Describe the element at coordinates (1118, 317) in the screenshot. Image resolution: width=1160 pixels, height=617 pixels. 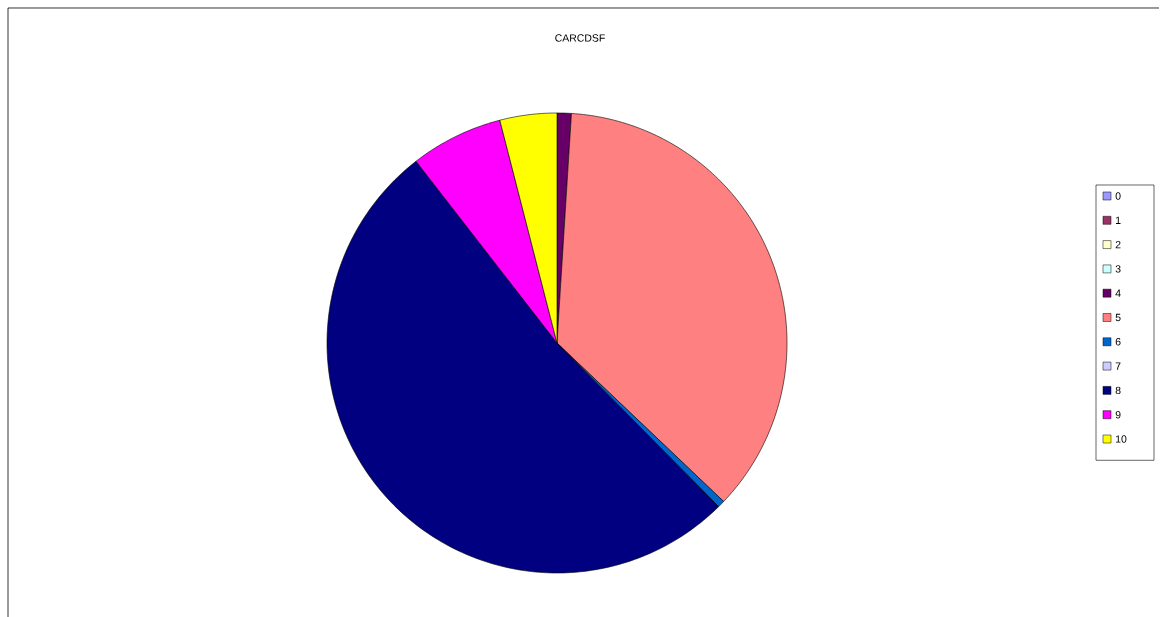
I see `legend-label: 5` at that location.